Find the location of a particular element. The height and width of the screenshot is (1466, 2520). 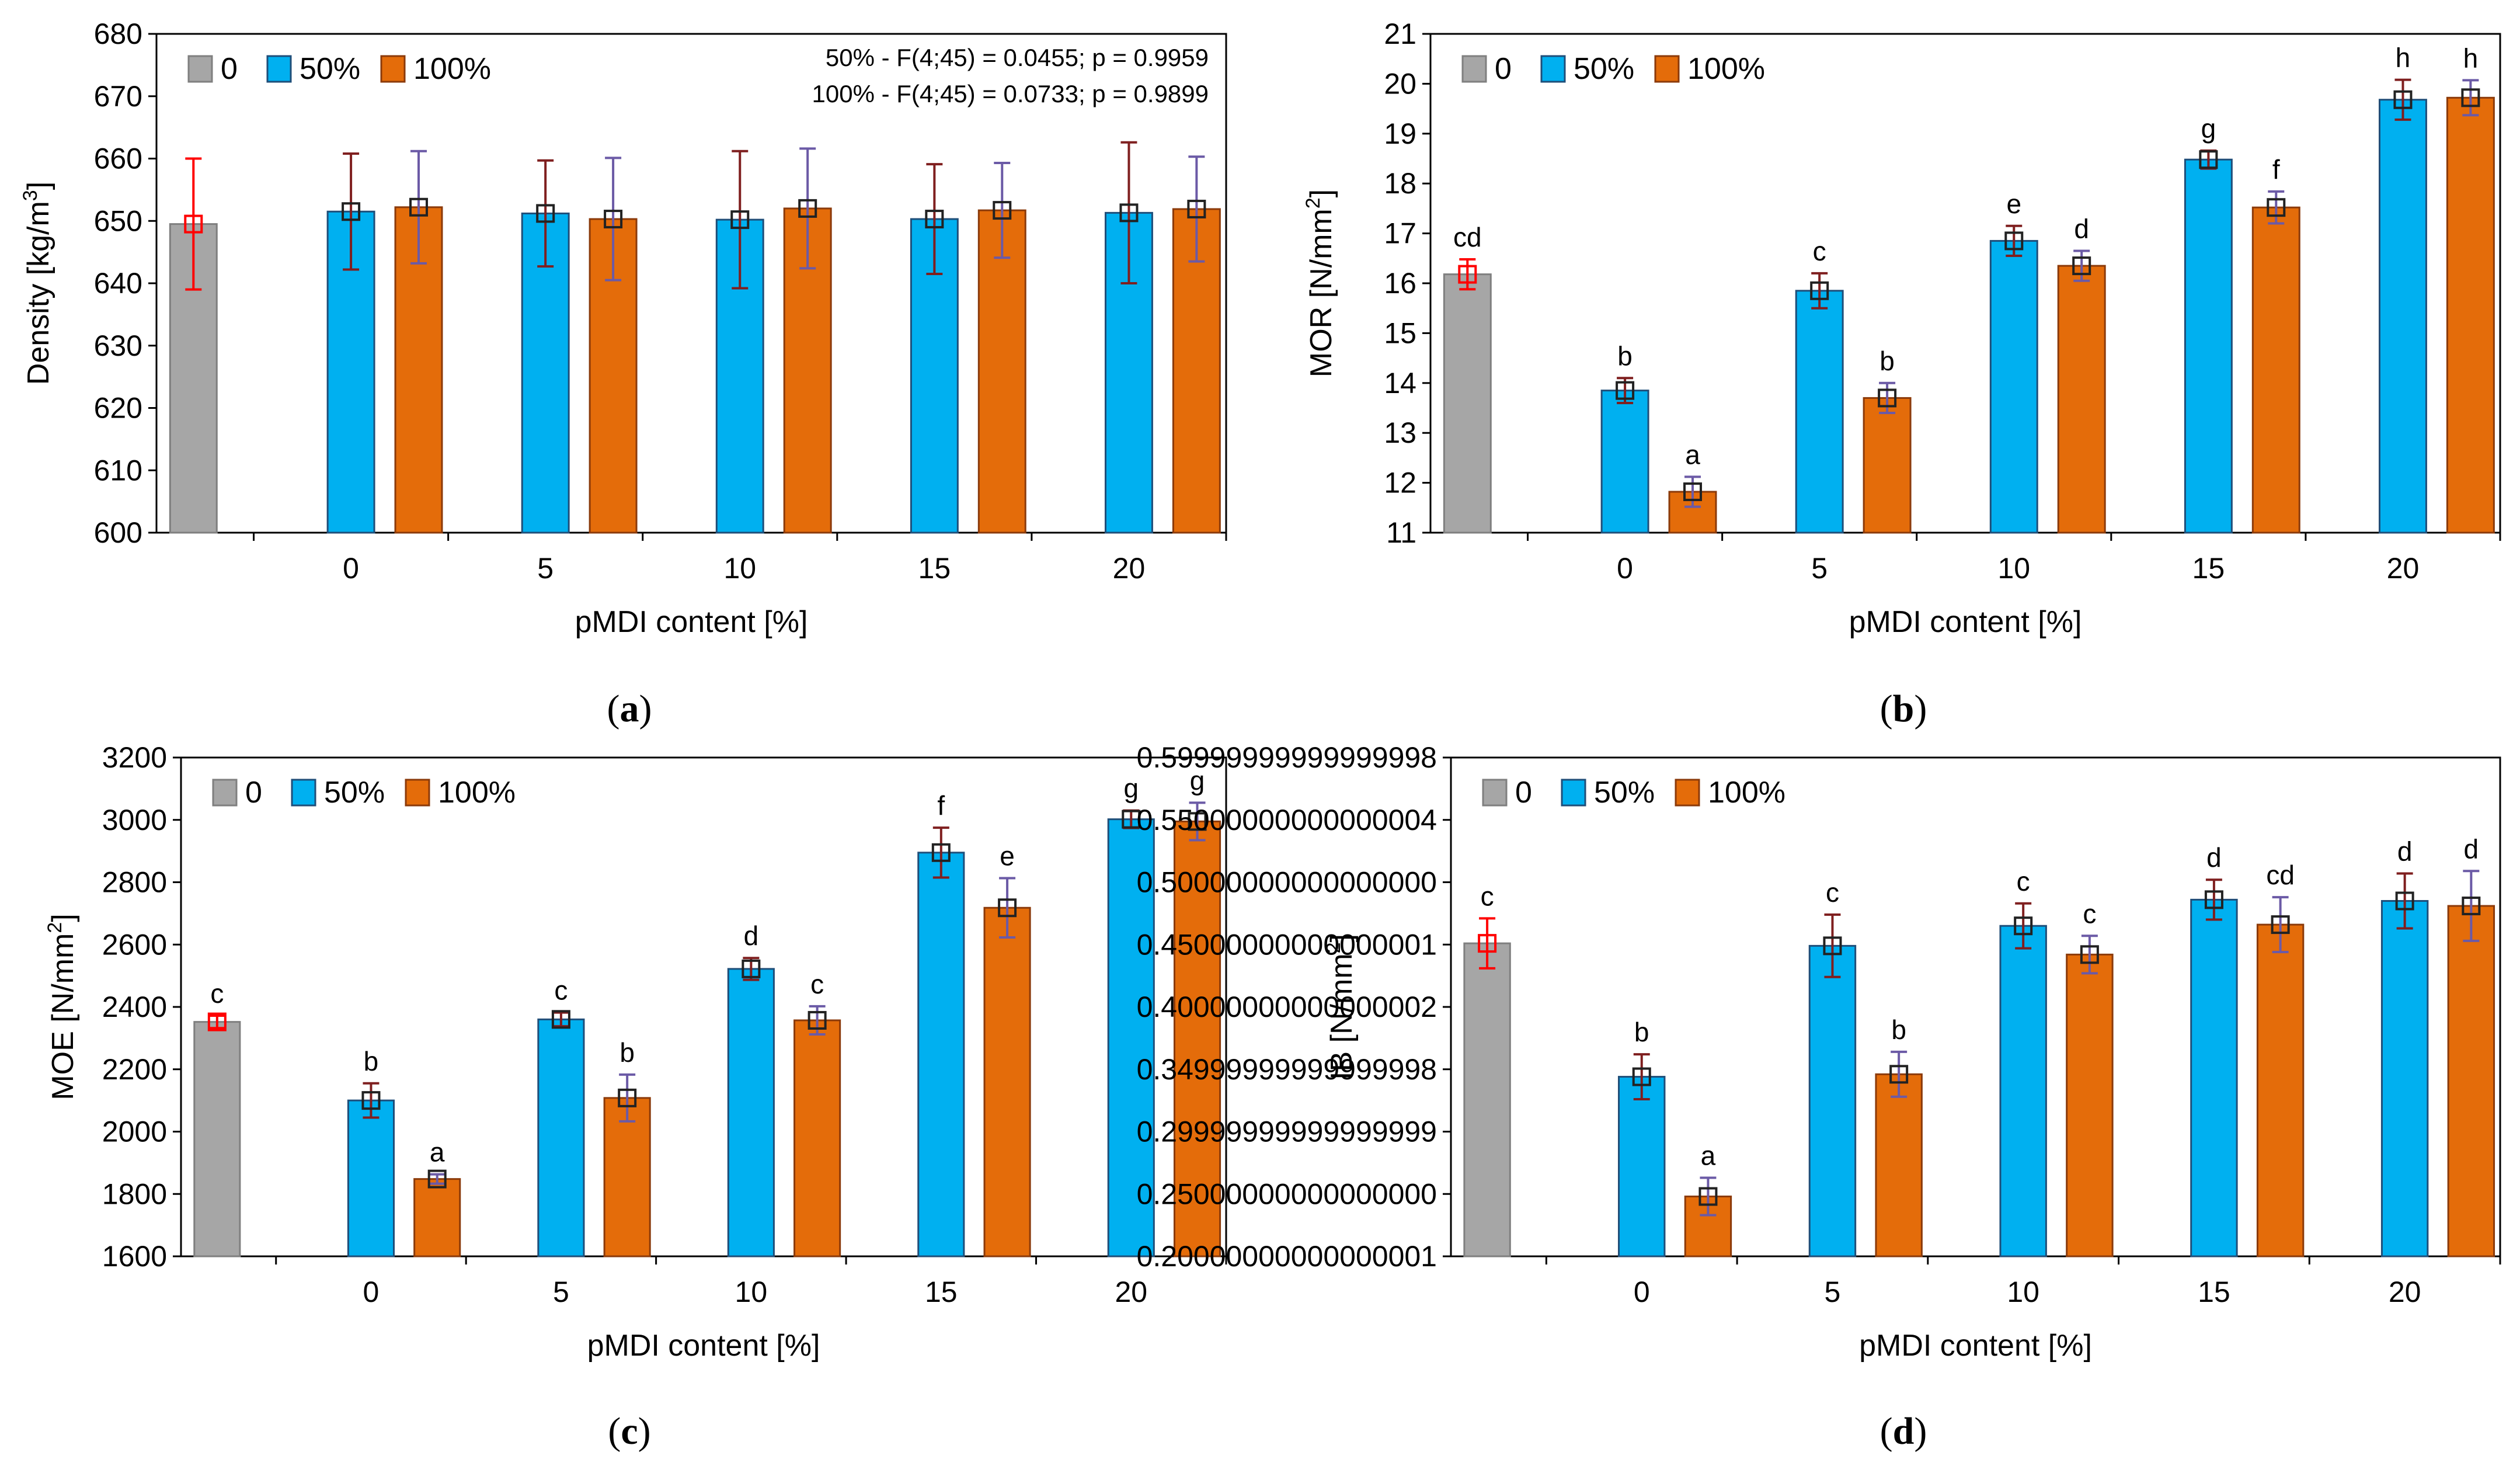

y-tick-label: 17 is located at coordinates (1400, 233).